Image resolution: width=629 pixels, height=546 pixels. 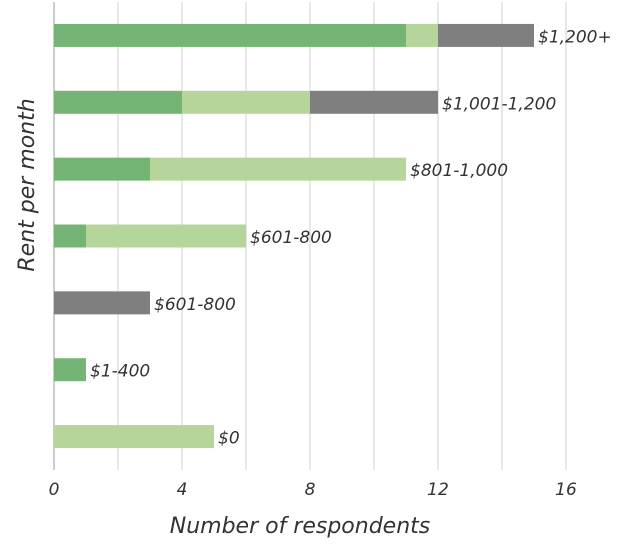 I want to click on bar-label: $801-1,000, so click(x=459, y=171).